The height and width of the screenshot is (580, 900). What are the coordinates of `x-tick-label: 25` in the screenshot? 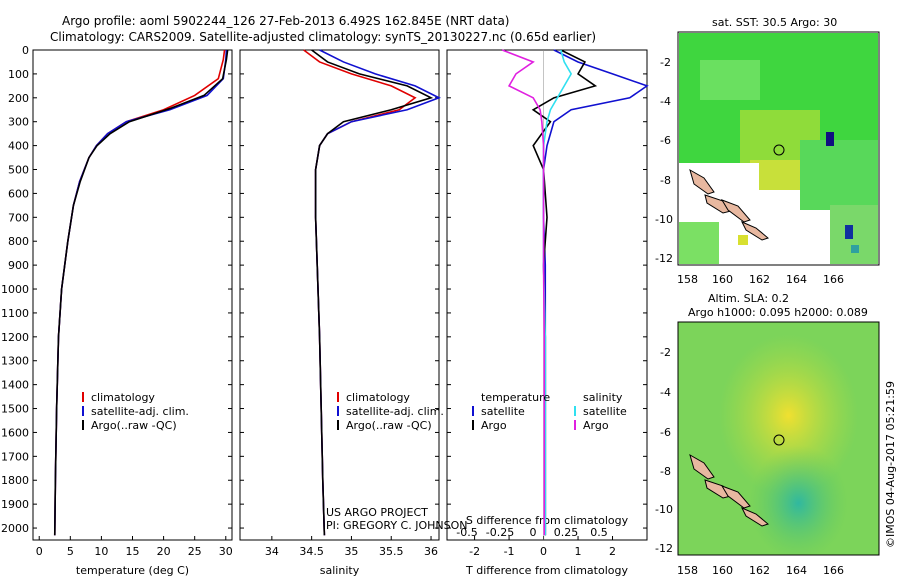 It's located at (195, 551).